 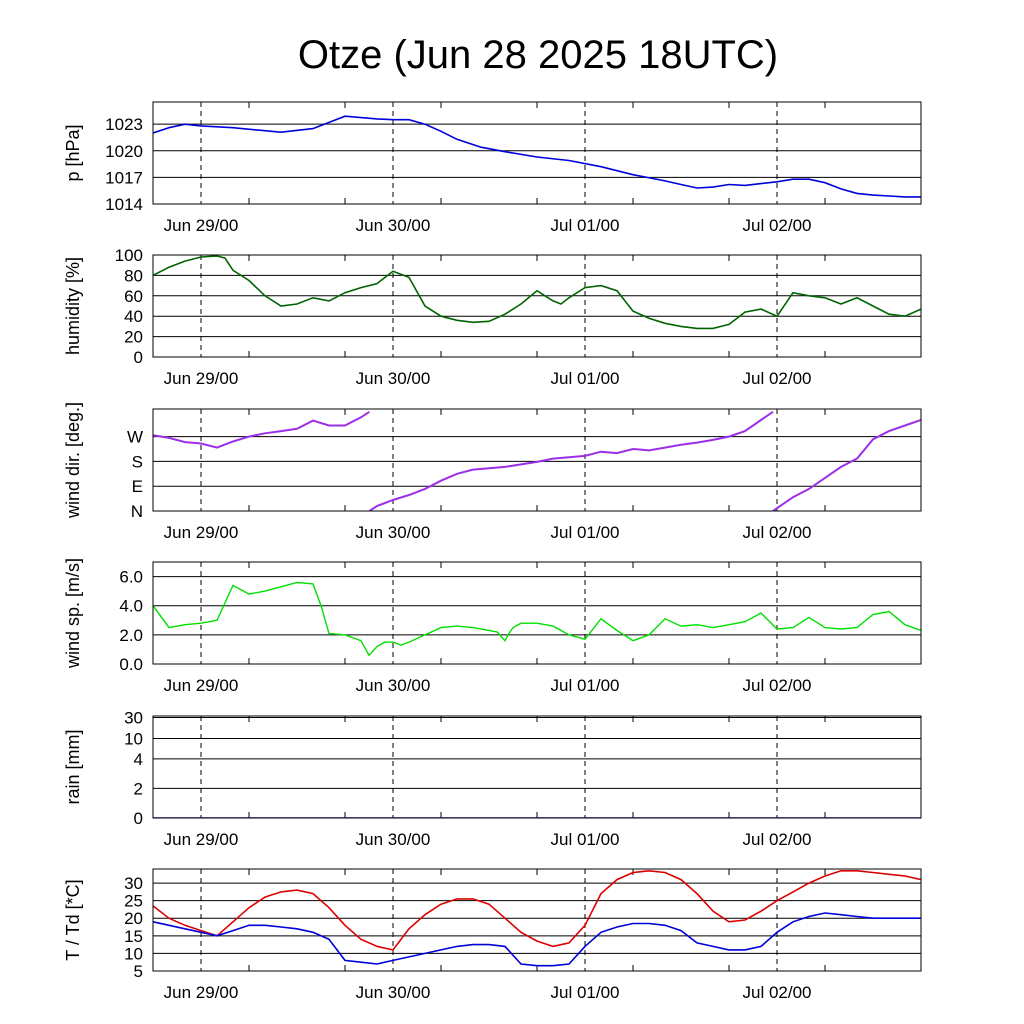 What do you see at coordinates (537, 156) in the screenshot?
I see `pressure-line` at bounding box center [537, 156].